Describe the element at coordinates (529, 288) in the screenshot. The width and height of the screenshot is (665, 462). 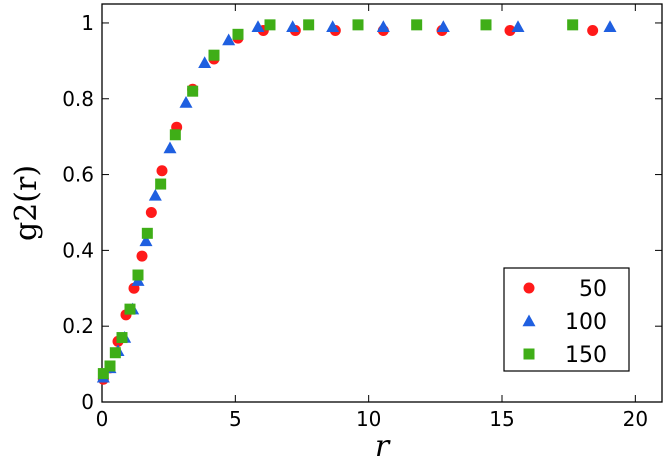
I see `legend-marker-circle` at that location.